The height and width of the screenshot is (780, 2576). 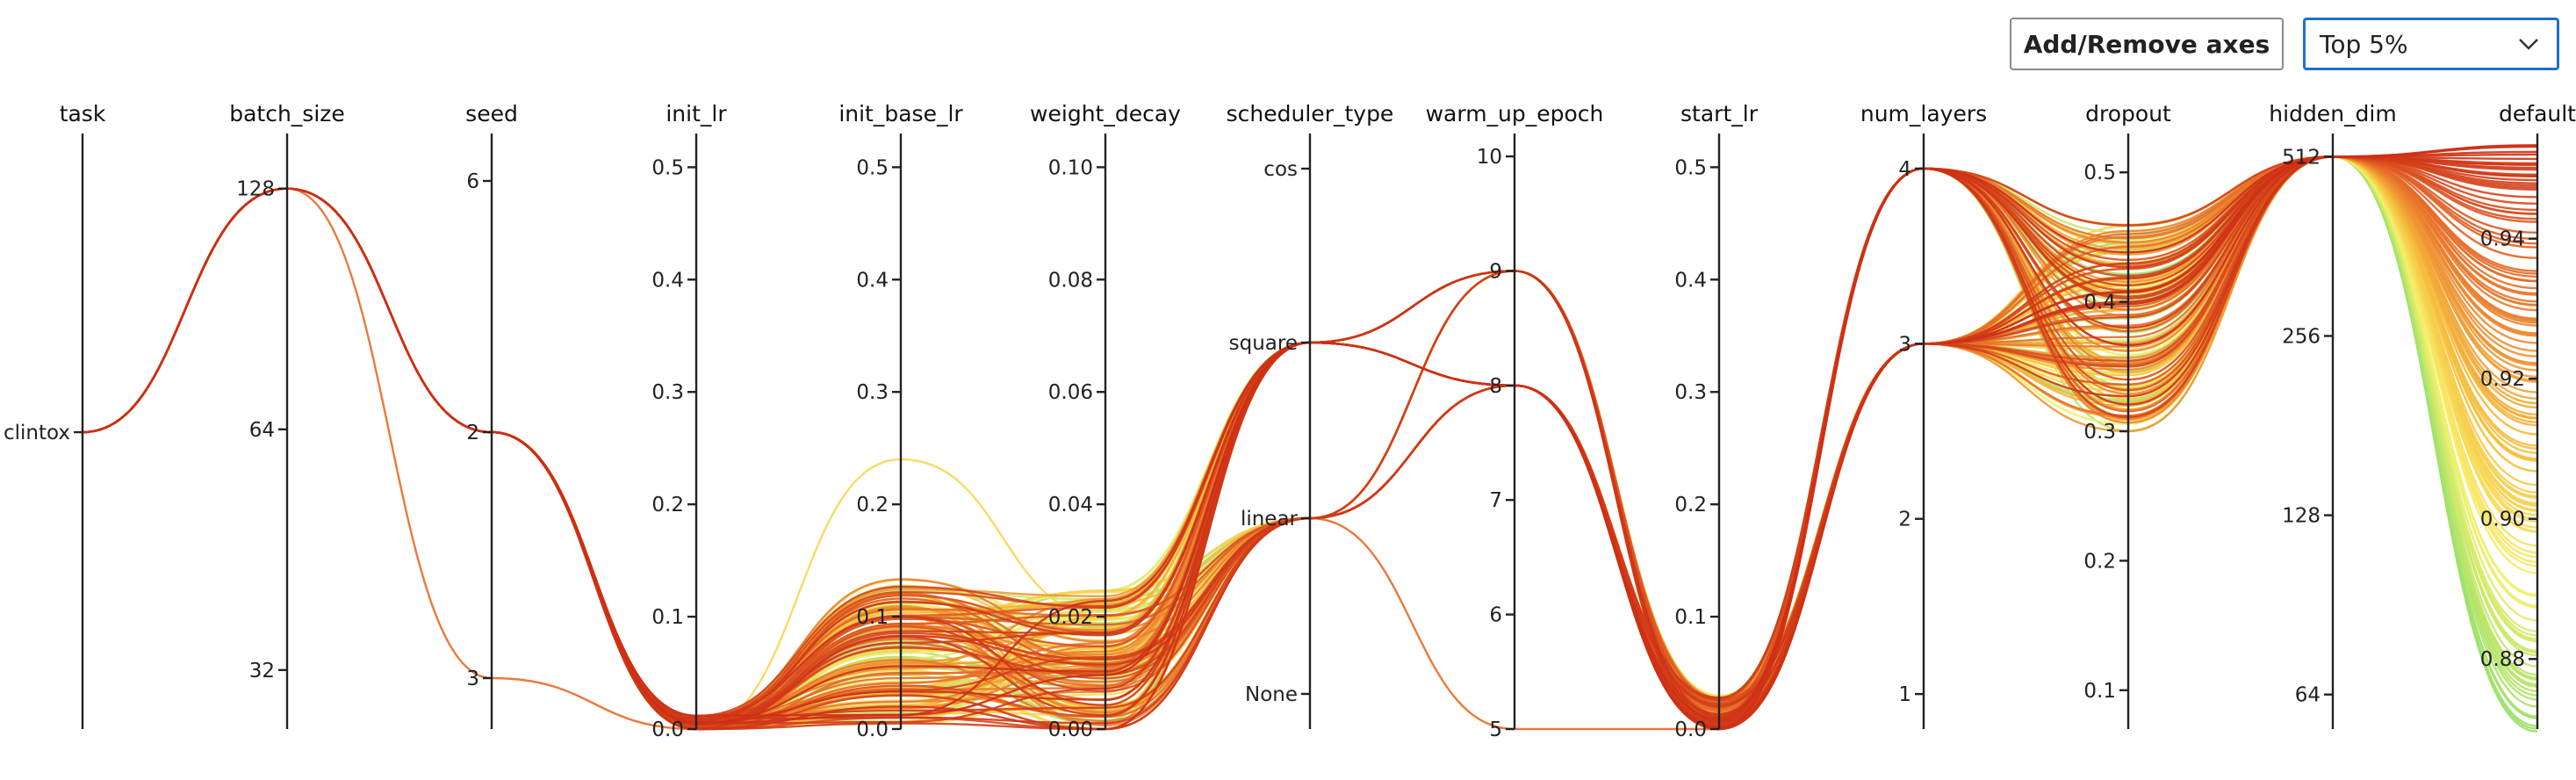 What do you see at coordinates (2528, 44) in the screenshot?
I see `chevron-down-icon` at bounding box center [2528, 44].